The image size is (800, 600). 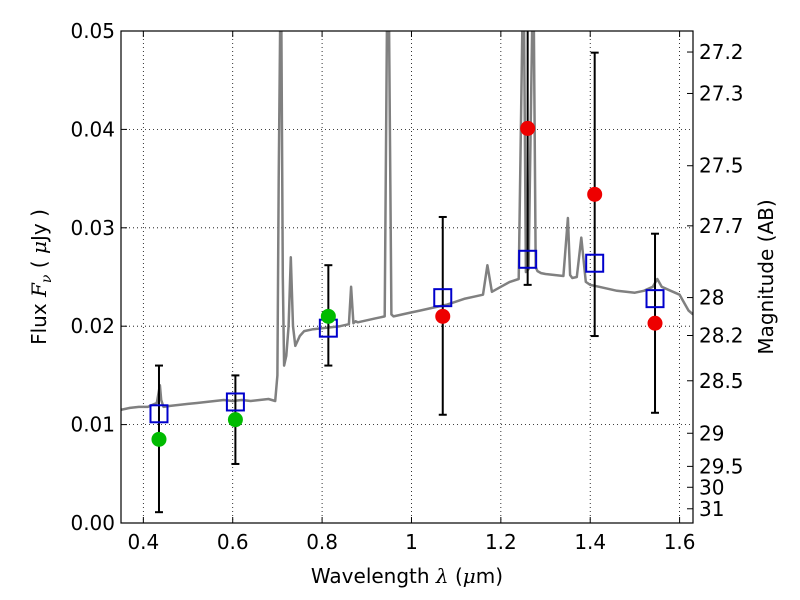 I want to click on mag-tick-label: 27.2, so click(x=721, y=52).